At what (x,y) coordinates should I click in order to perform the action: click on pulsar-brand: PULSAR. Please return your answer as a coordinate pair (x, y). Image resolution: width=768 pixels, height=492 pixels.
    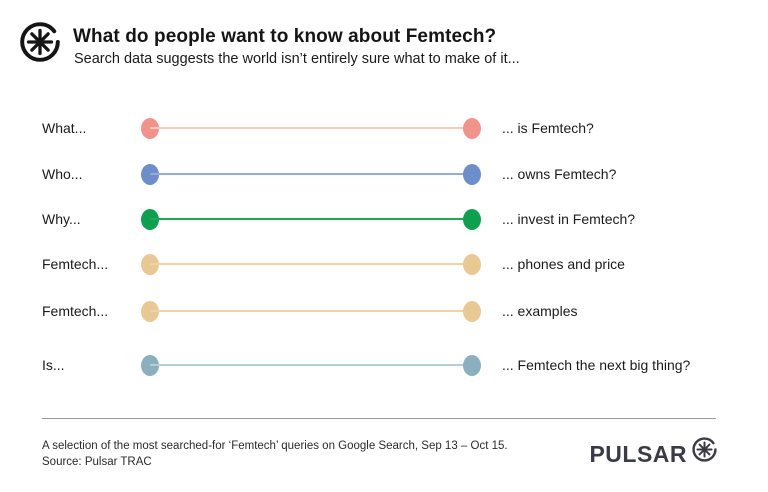
    Looking at the image, I should click on (653, 451).